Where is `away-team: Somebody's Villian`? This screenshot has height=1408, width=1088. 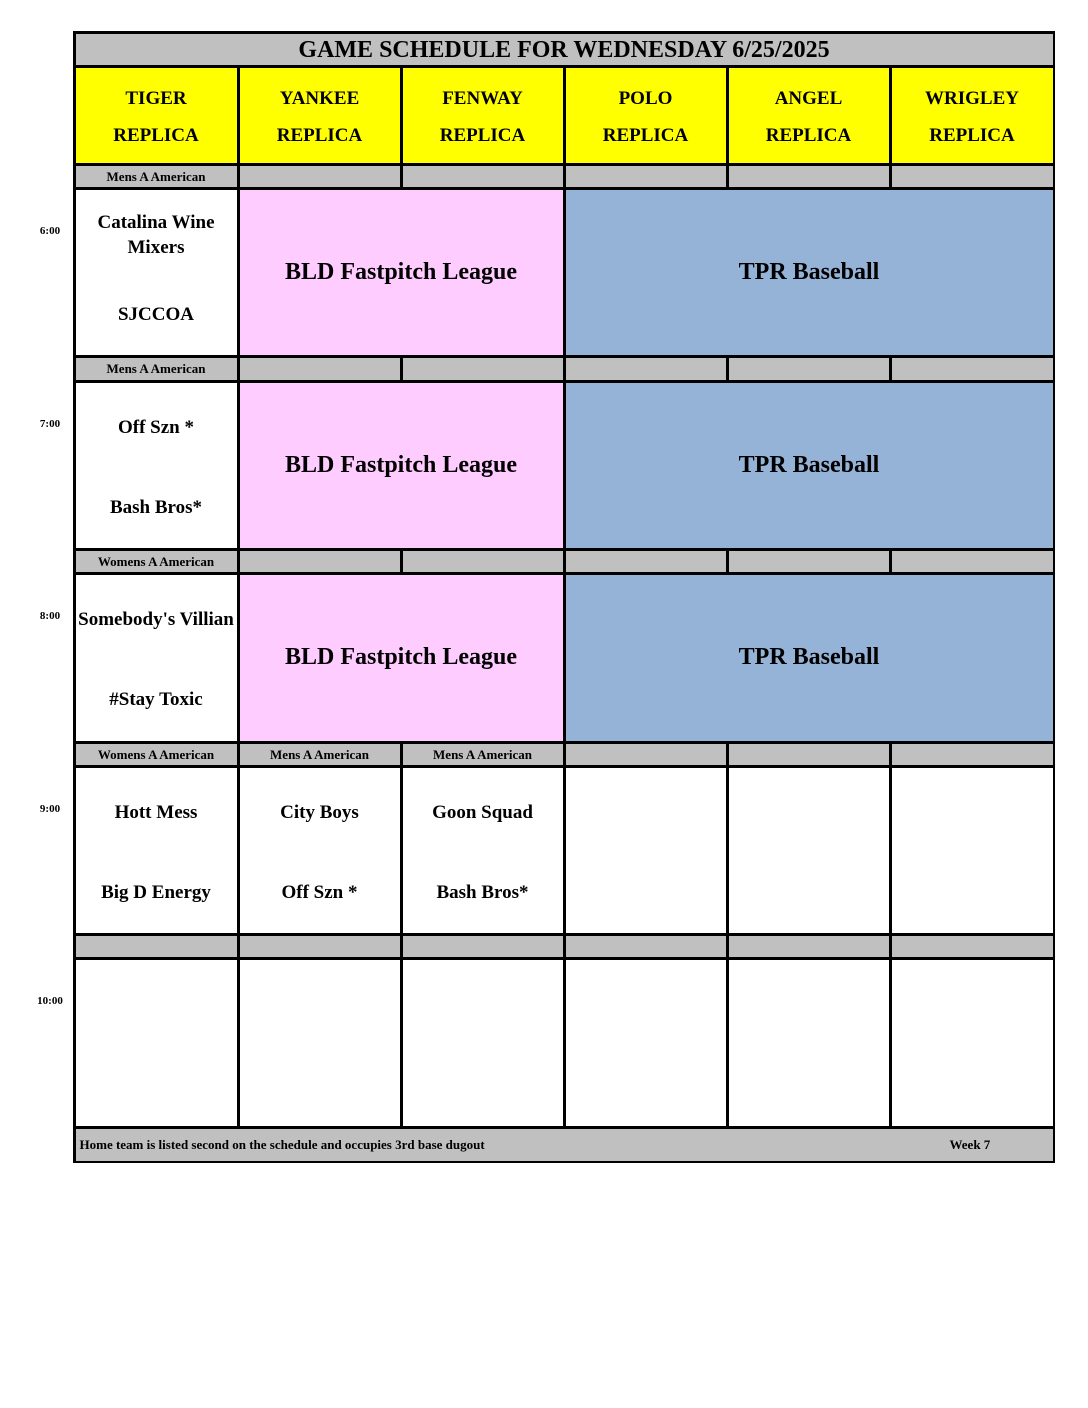 away-team: Somebody's Villian is located at coordinates (156, 620).